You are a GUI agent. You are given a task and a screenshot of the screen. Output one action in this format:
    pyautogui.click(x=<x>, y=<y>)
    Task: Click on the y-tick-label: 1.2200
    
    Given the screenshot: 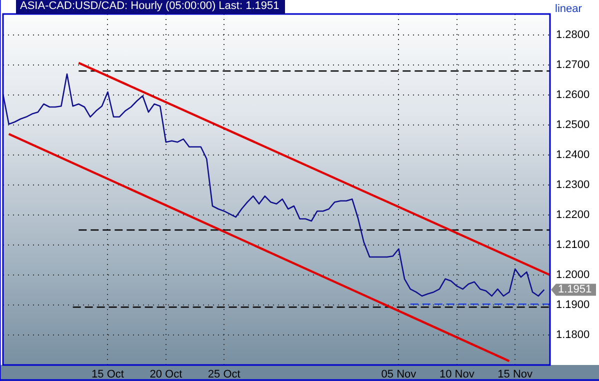 What is the action you would take?
    pyautogui.click(x=573, y=215)
    